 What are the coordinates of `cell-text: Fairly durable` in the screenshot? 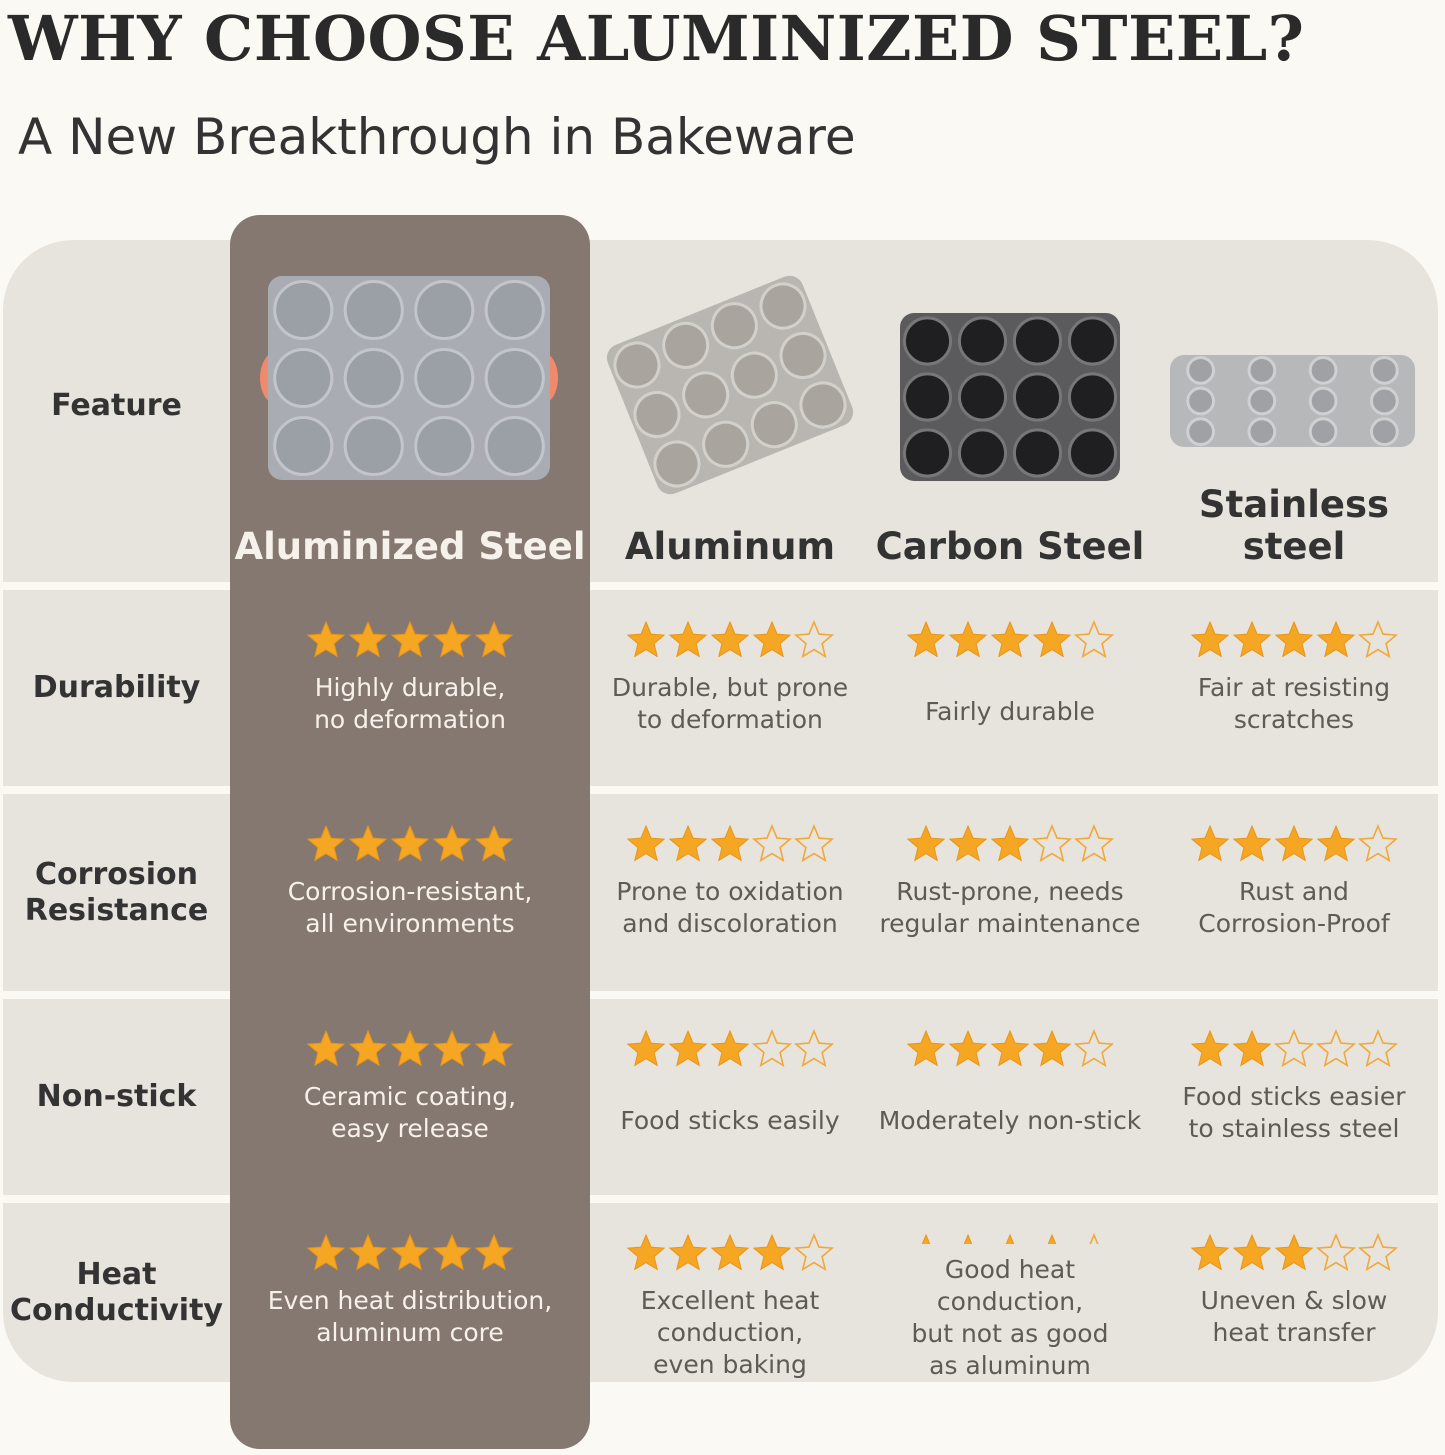 It's located at (1010, 711).